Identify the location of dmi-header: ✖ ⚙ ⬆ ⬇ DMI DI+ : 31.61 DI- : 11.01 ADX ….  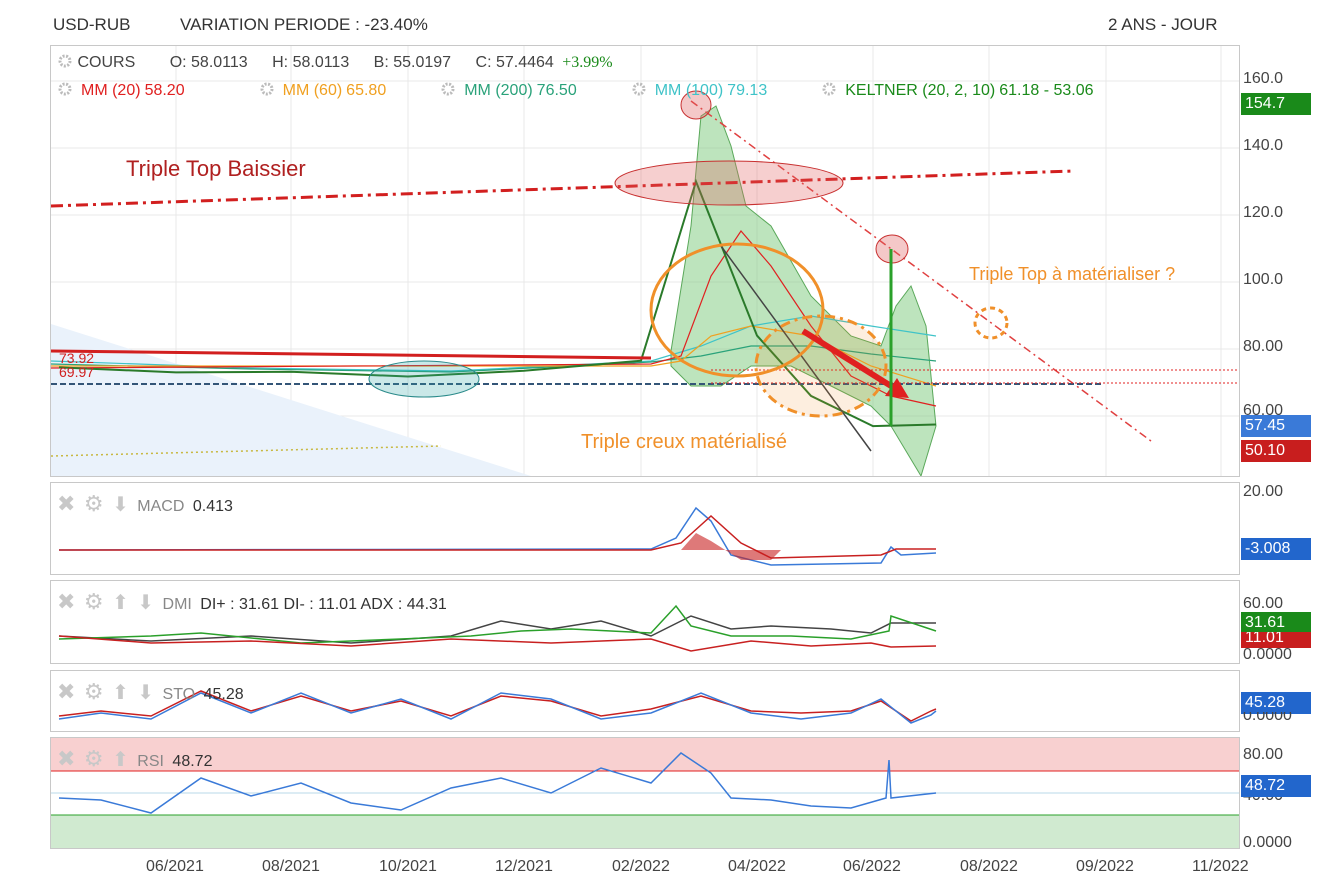
(254, 602).